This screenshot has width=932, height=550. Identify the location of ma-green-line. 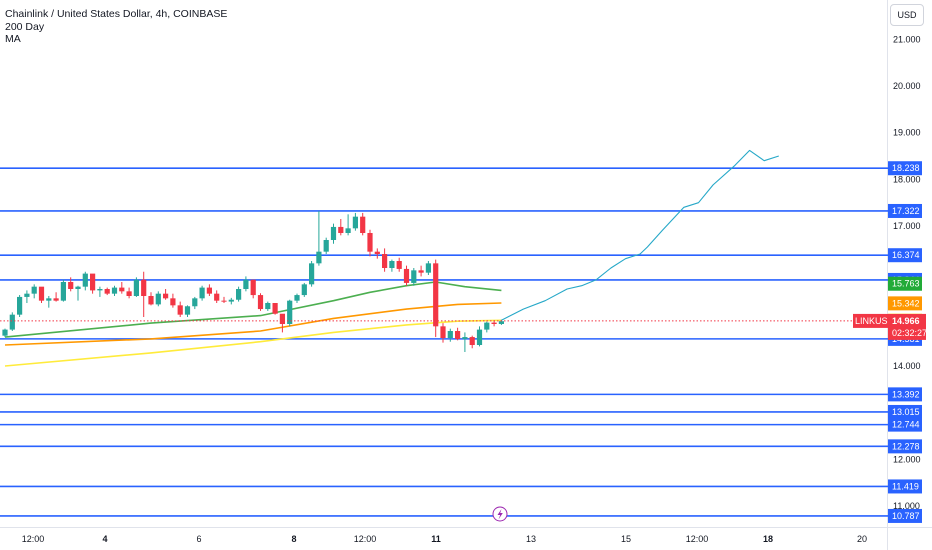
(253, 309).